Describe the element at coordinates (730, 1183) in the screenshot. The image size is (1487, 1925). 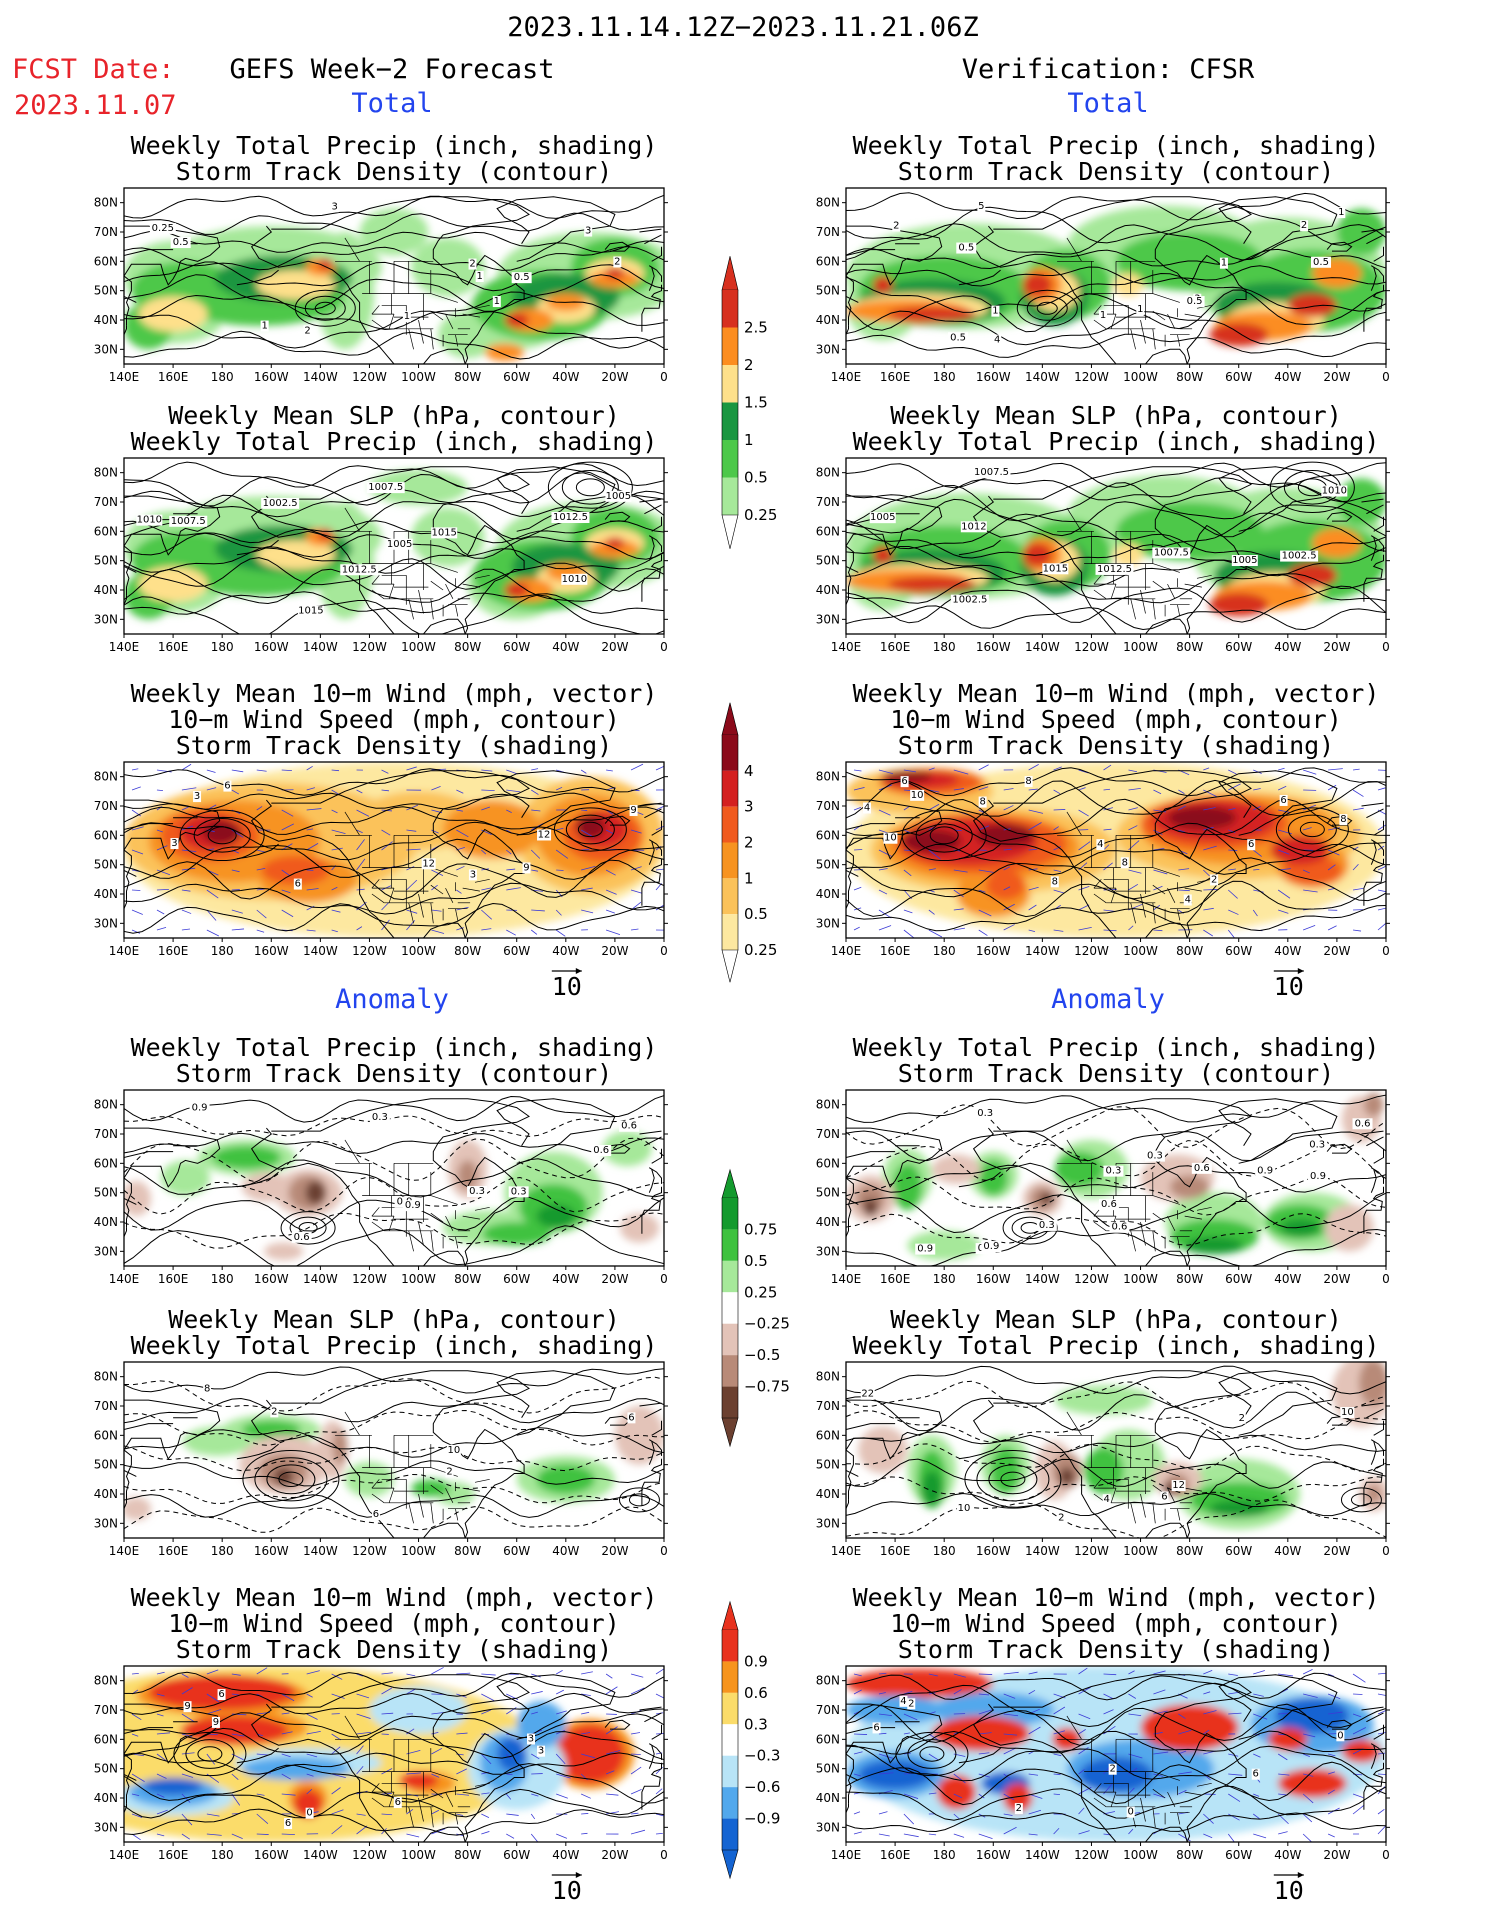
I see `colorbar-top-arrow` at that location.